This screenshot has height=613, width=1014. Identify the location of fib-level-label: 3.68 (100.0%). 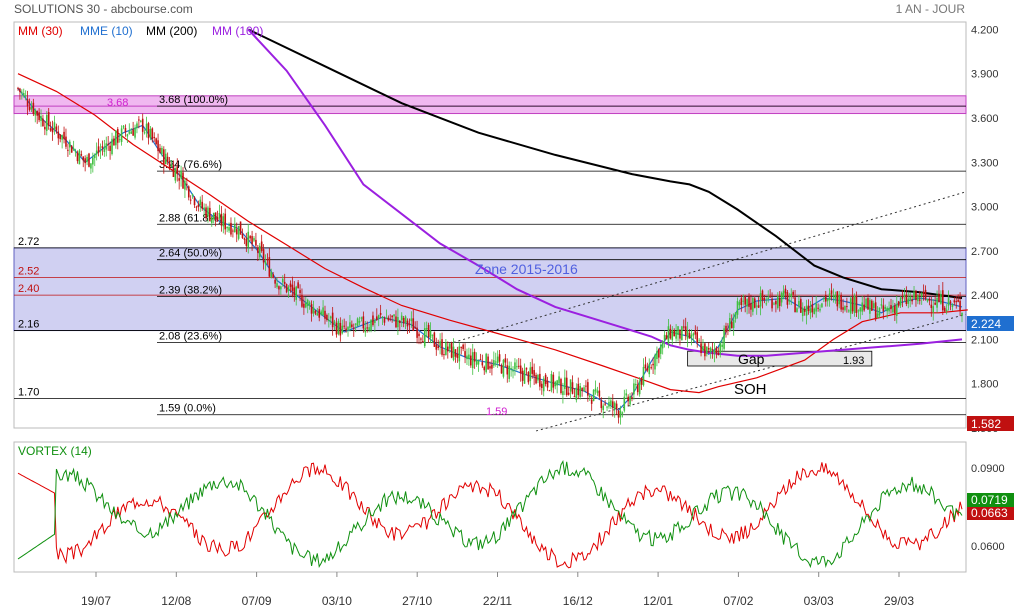
(193, 100).